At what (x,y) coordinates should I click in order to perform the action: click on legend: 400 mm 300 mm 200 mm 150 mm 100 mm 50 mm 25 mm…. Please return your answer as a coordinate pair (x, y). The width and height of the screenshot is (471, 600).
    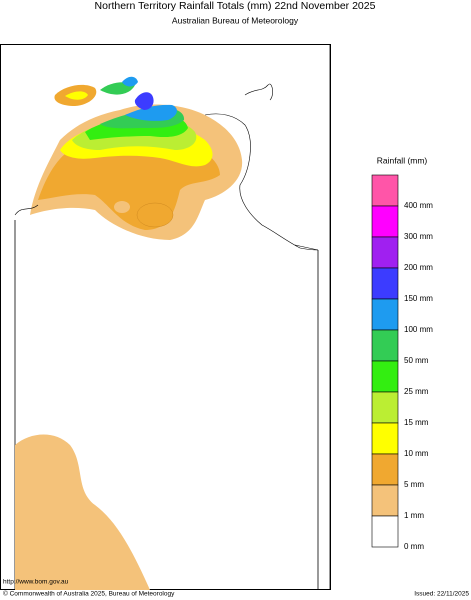
    Looking at the image, I should click on (402, 362).